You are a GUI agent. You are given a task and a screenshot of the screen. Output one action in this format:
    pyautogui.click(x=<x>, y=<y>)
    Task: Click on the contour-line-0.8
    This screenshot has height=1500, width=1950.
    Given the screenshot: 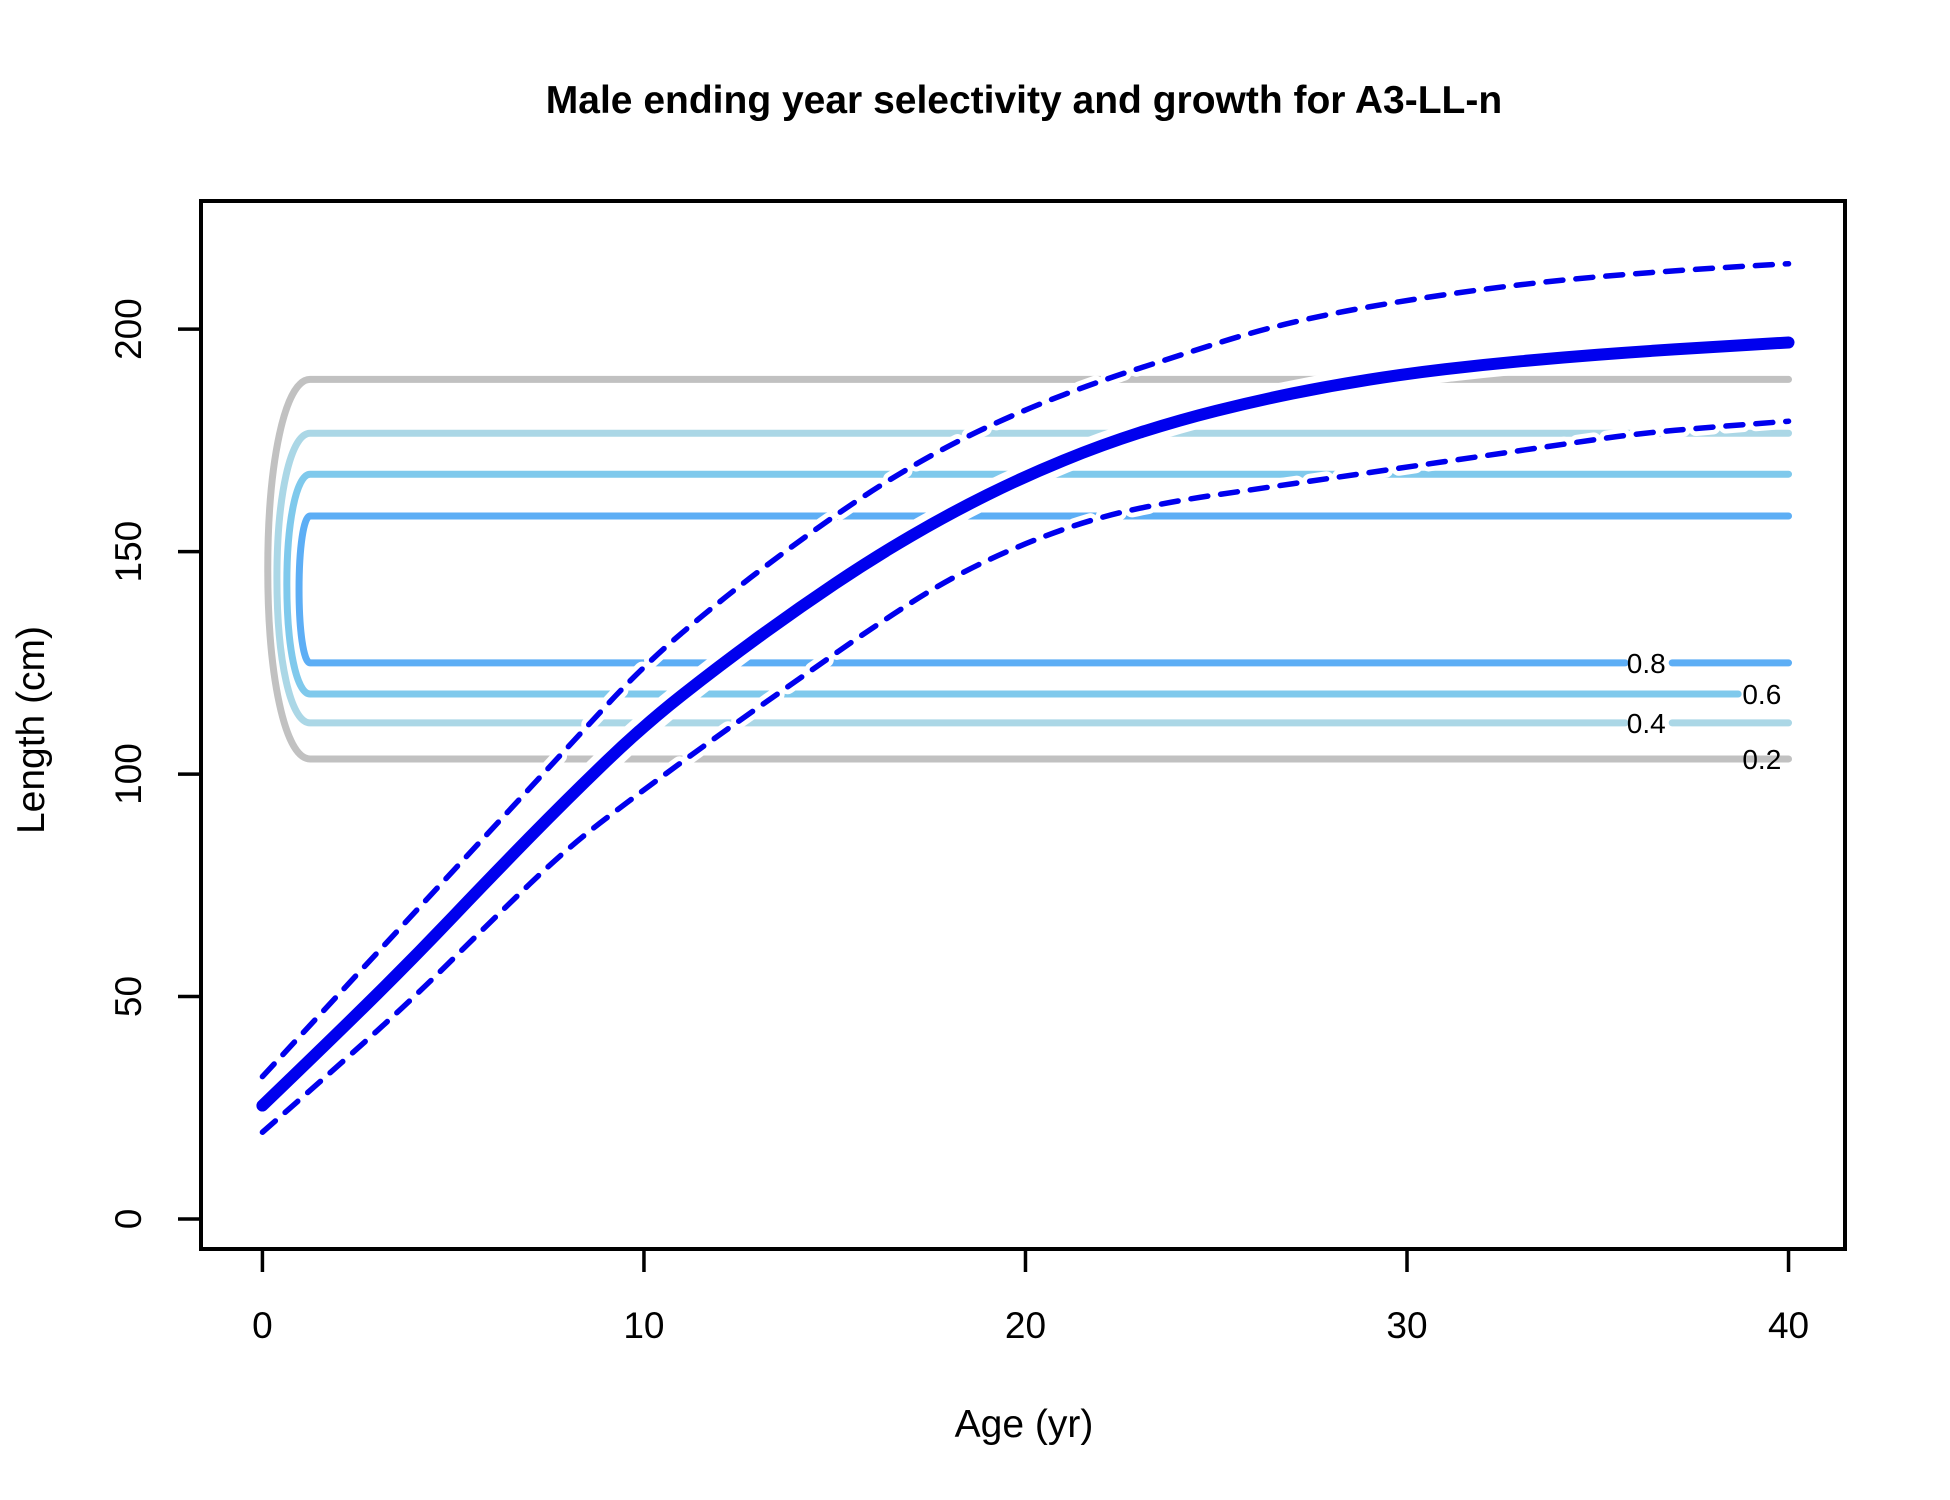 What is the action you would take?
    pyautogui.click(x=1044, y=589)
    